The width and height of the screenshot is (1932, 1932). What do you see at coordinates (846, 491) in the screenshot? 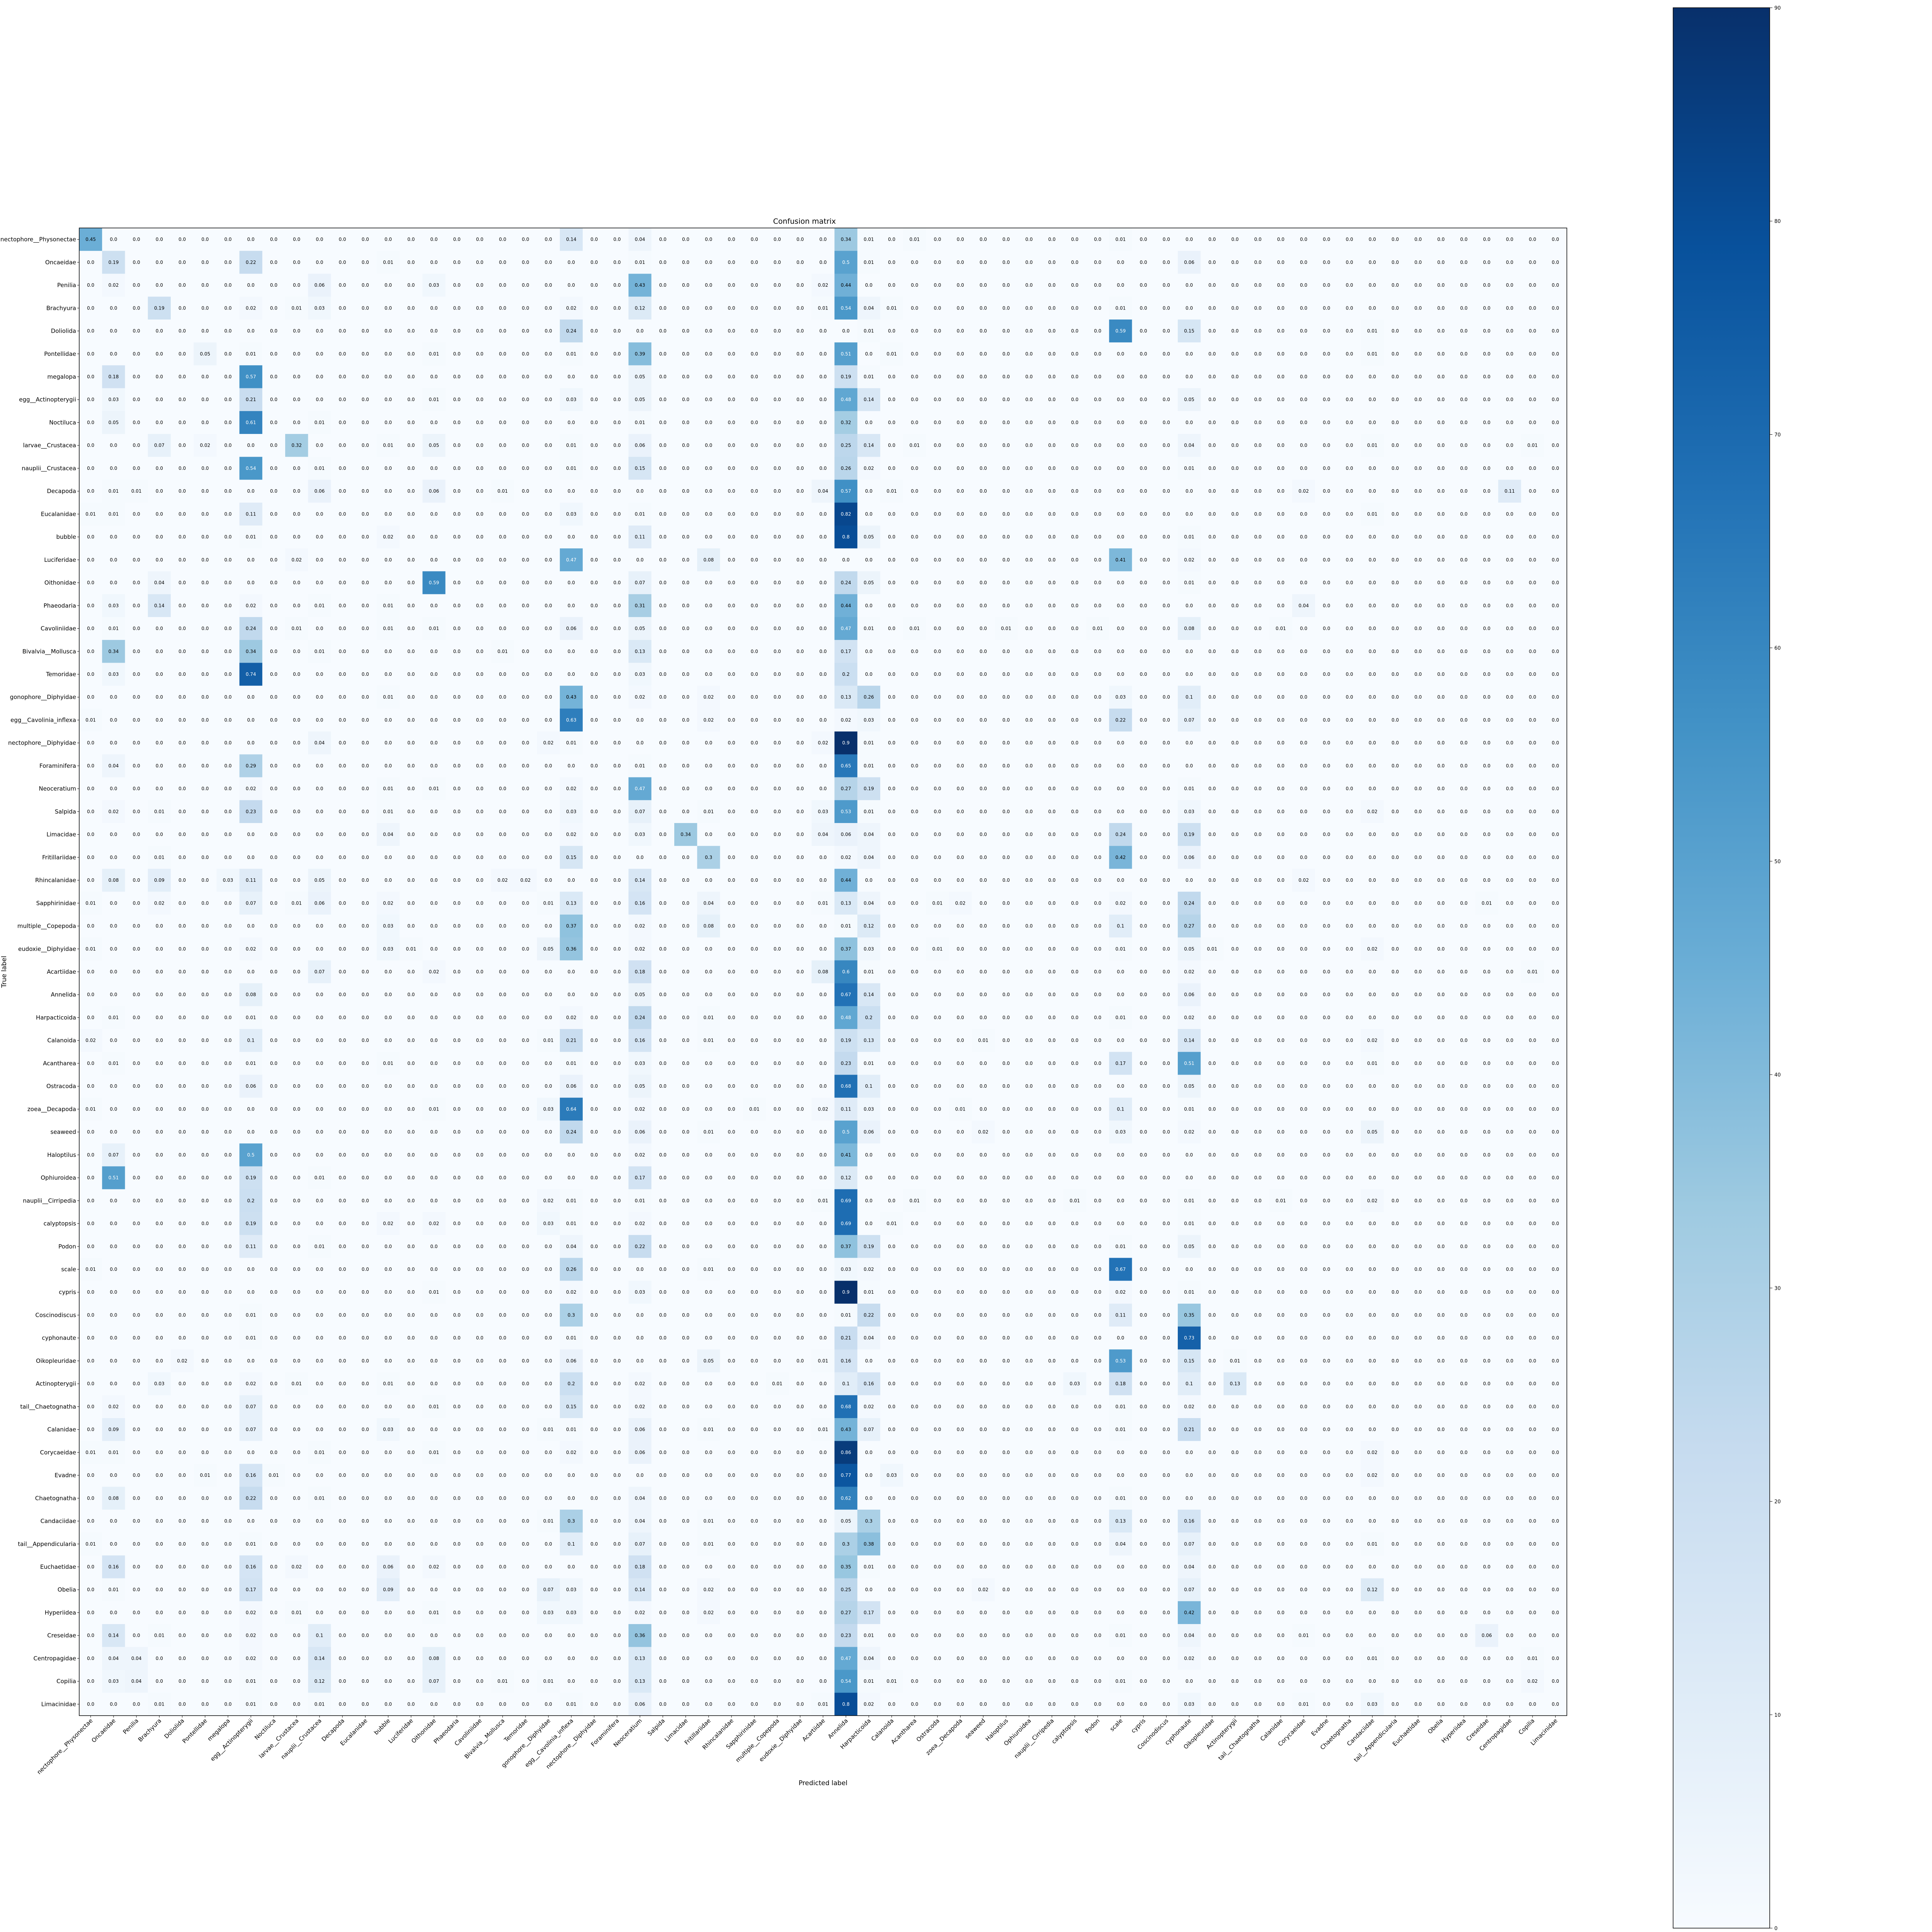
I see `matrix-cell-label: 0.57` at bounding box center [846, 491].